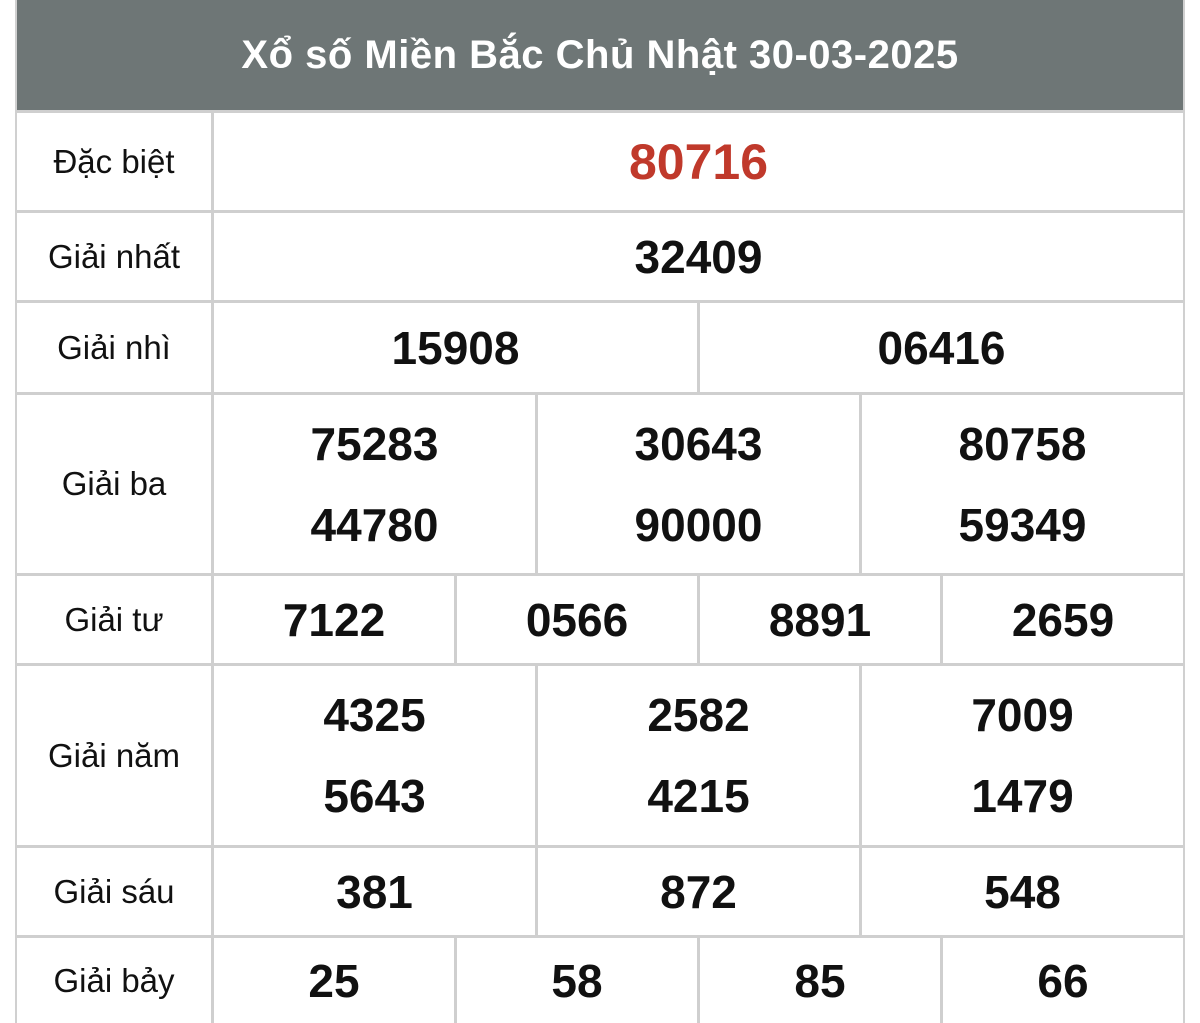 This screenshot has height=1023, width=1200. I want to click on winning-number: 548, so click(1022, 891).